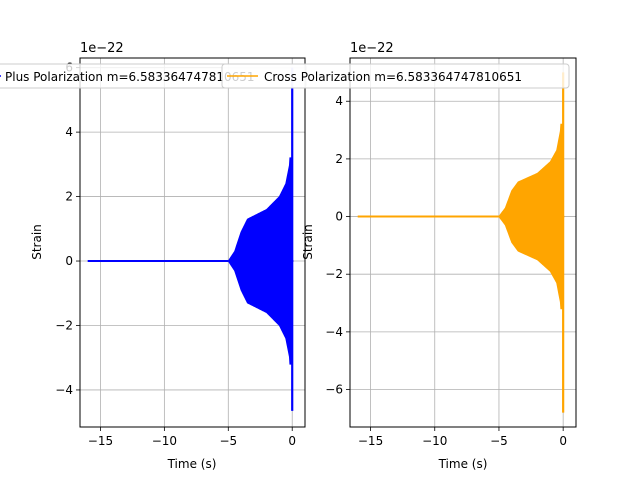 This screenshot has height=480, width=640. What do you see at coordinates (334, 390) in the screenshot?
I see `y-tick-label: −6` at bounding box center [334, 390].